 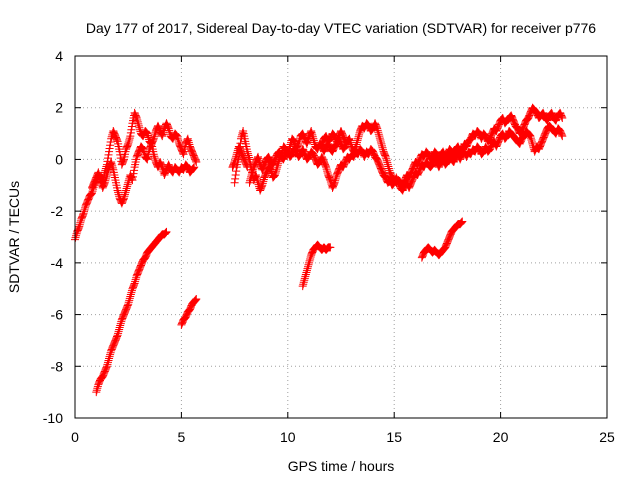 What do you see at coordinates (53, 418) in the screenshot?
I see `y-tick-label: -10` at bounding box center [53, 418].